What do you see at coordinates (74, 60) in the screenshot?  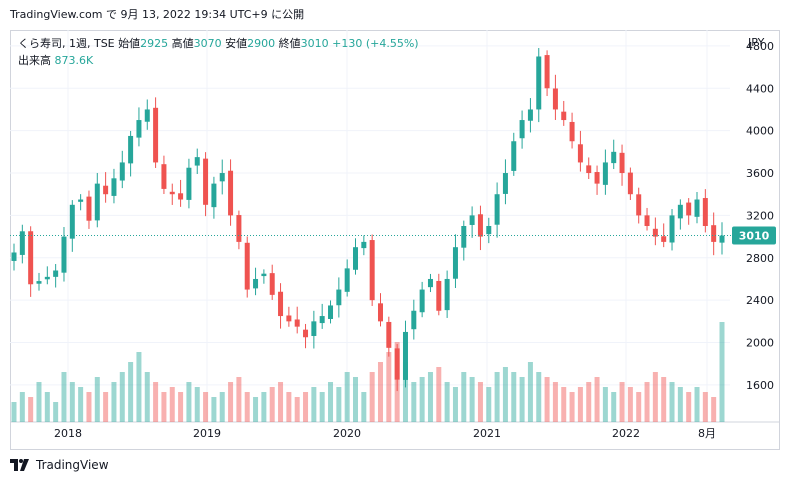 I see `legend-volume-value: 873.6K` at bounding box center [74, 60].